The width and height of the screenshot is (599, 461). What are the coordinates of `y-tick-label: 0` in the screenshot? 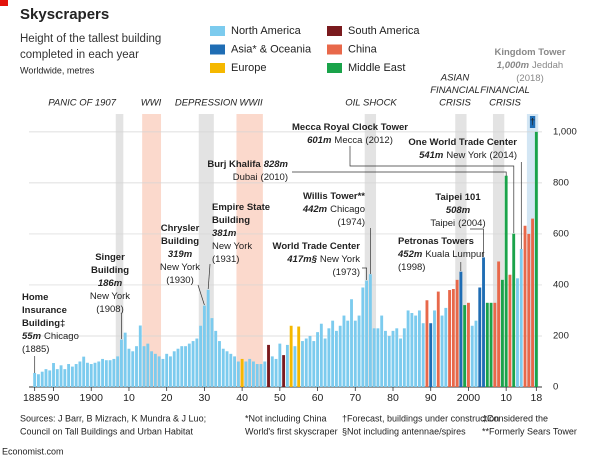 It's located at (555, 387).